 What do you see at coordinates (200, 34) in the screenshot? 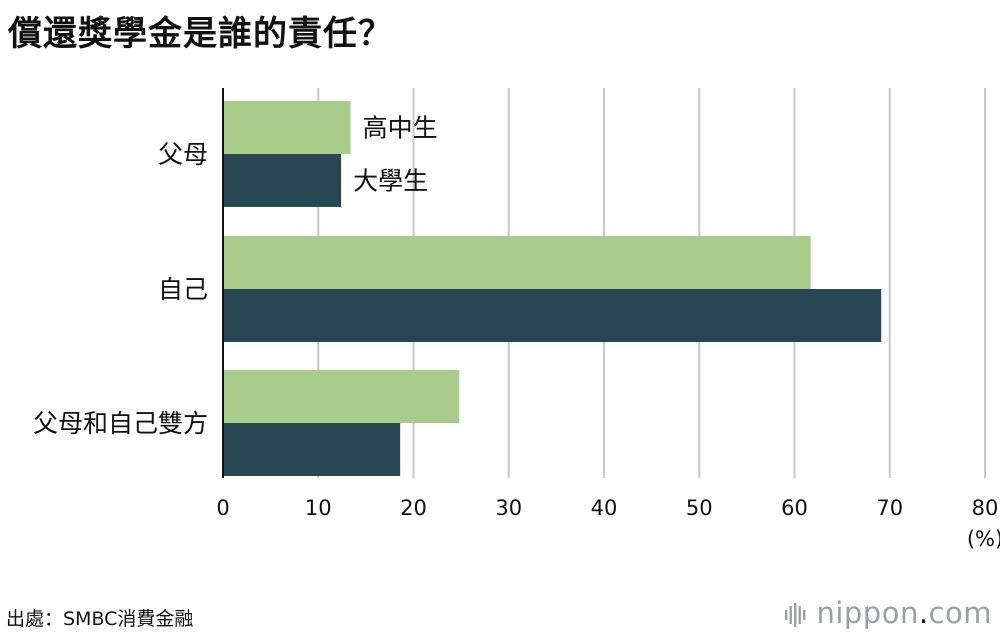
I see `chart-title: 償還獎學金是誰的責任？` at bounding box center [200, 34].